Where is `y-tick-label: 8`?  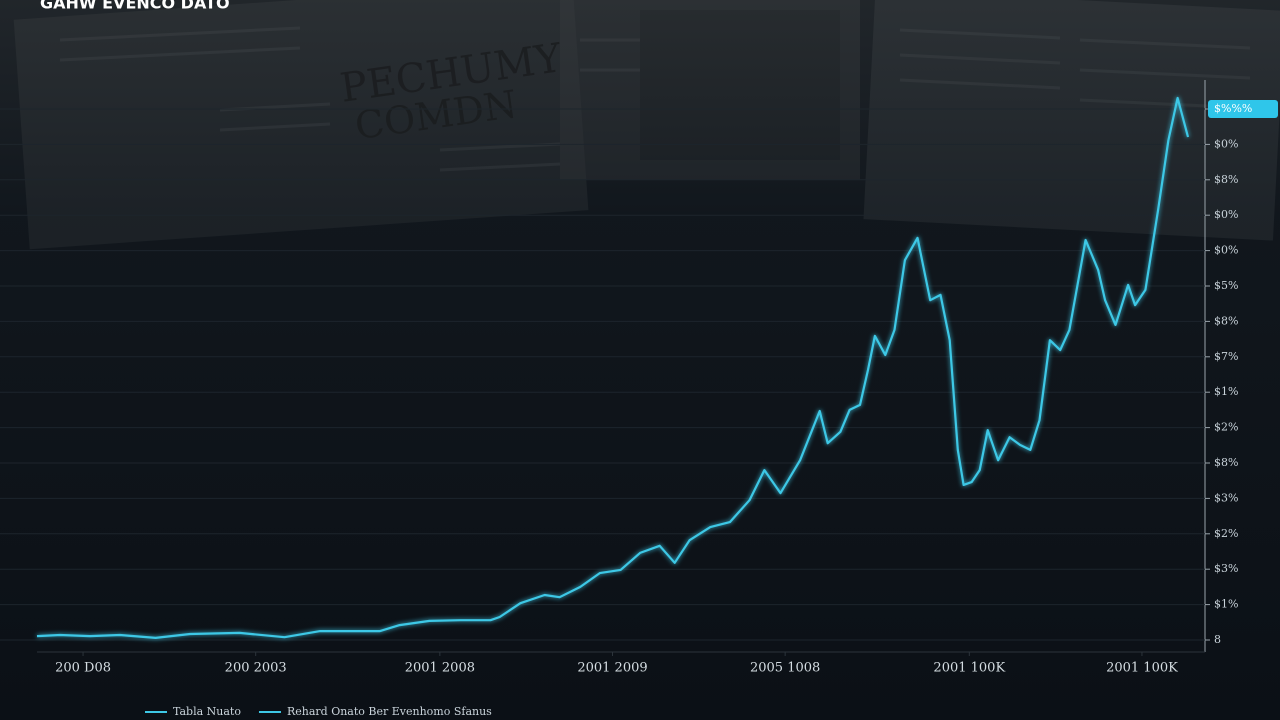 y-tick-label: 8 is located at coordinates (1217, 639).